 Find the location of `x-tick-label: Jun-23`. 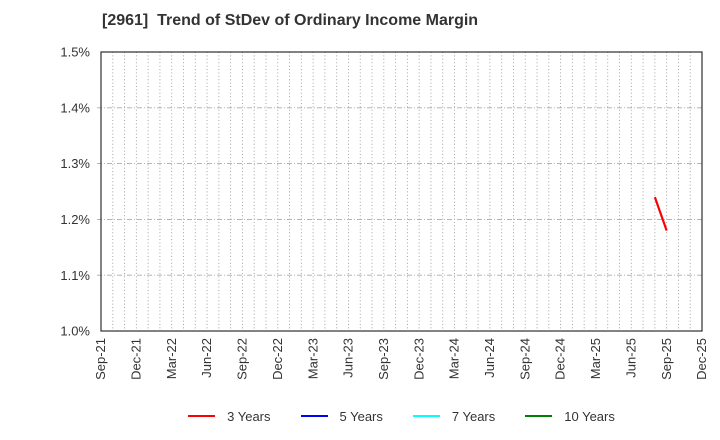

x-tick-label: Jun-23 is located at coordinates (348, 358).